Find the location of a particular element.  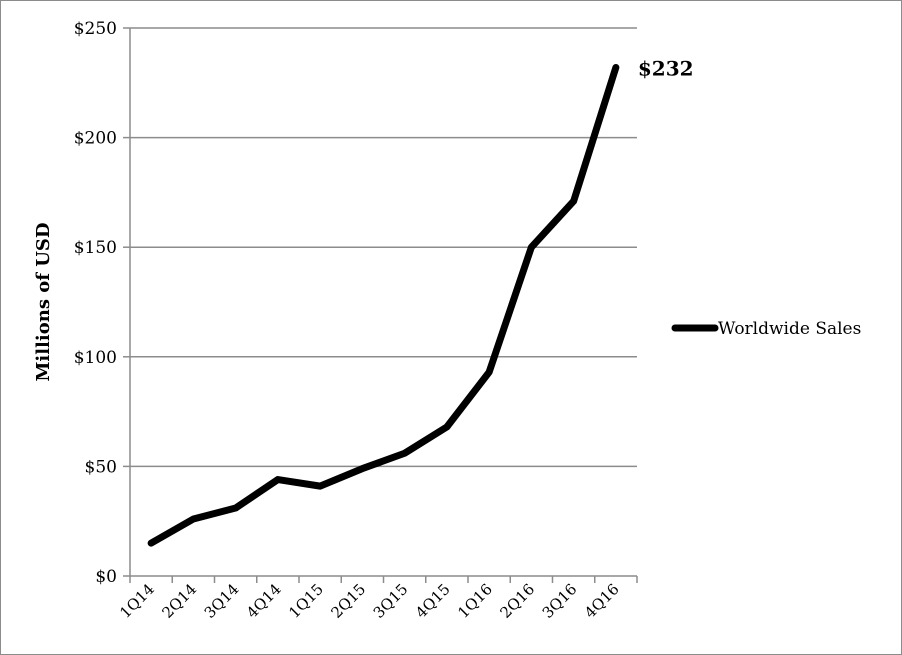

y-tick-label: $150 is located at coordinates (95, 248).